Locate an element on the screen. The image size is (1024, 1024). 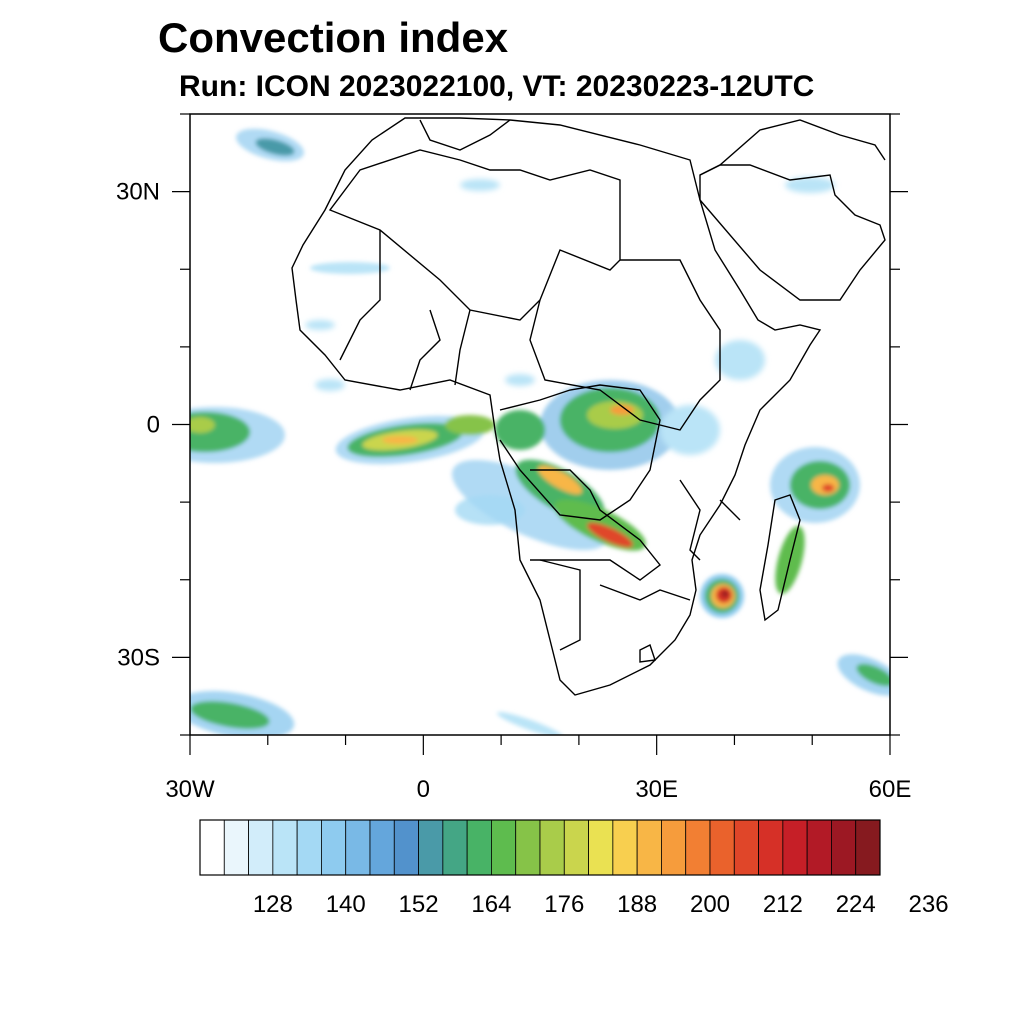
colorbar-label: 128 is located at coordinates (273, 904).